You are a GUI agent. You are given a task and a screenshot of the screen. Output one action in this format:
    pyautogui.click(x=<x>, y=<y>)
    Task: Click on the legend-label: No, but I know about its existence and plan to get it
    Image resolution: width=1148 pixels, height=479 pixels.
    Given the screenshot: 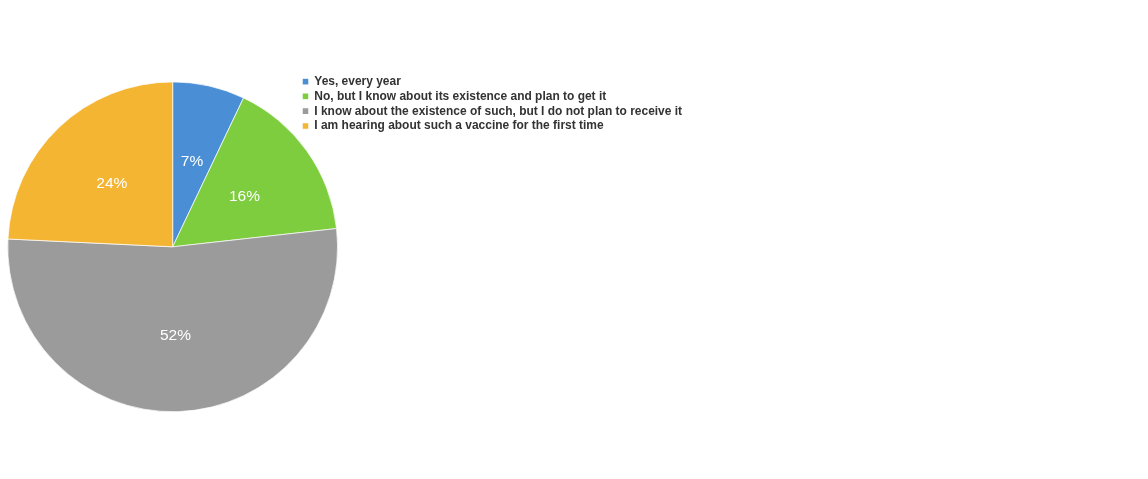 What is the action you would take?
    pyautogui.click(x=460, y=95)
    